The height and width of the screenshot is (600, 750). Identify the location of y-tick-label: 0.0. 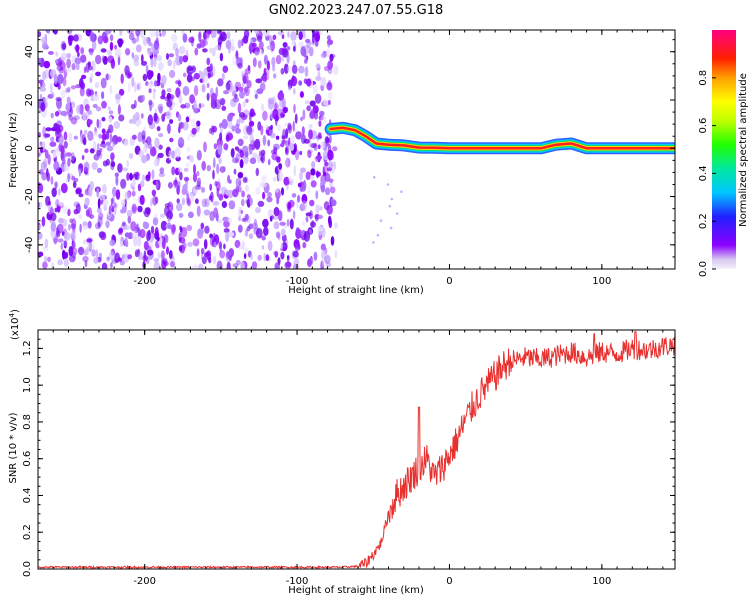
(27, 569).